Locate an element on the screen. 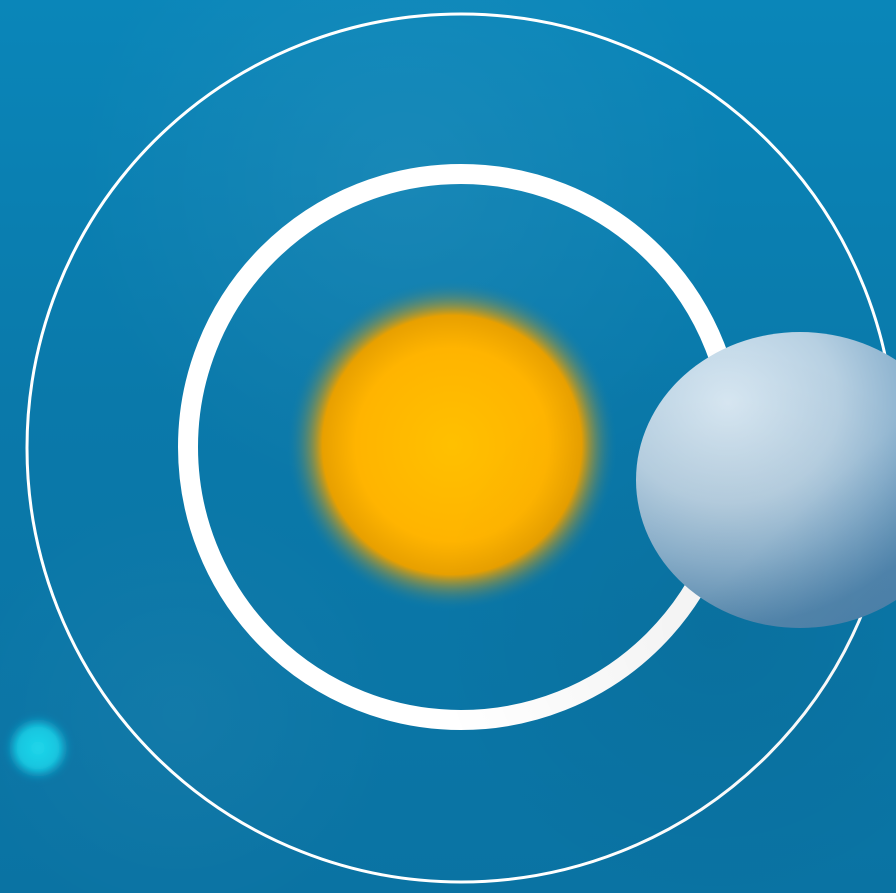 This screenshot has height=893, width=896. sun is located at coordinates (452, 445).